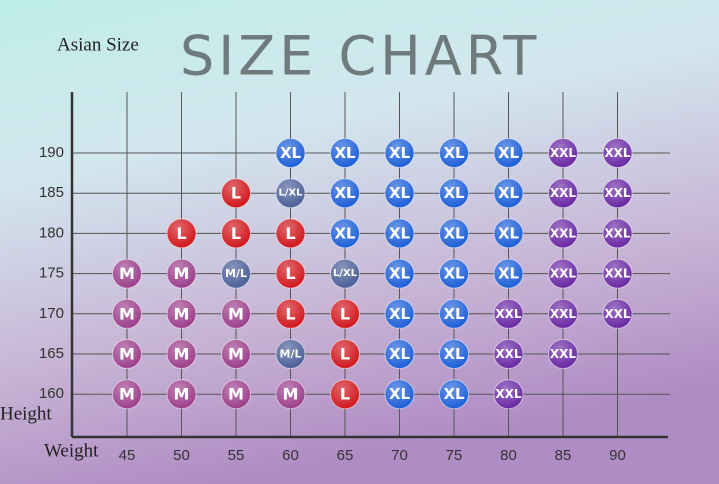 Image resolution: width=719 pixels, height=484 pixels. Describe the element at coordinates (563, 455) in the screenshot. I see `x-tick-label: 85` at that location.